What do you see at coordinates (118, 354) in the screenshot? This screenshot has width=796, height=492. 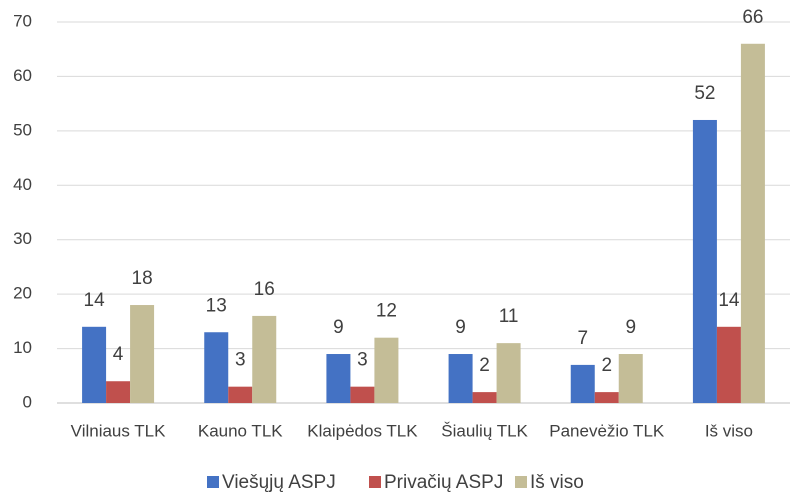 I see `data-label: 4` at bounding box center [118, 354].